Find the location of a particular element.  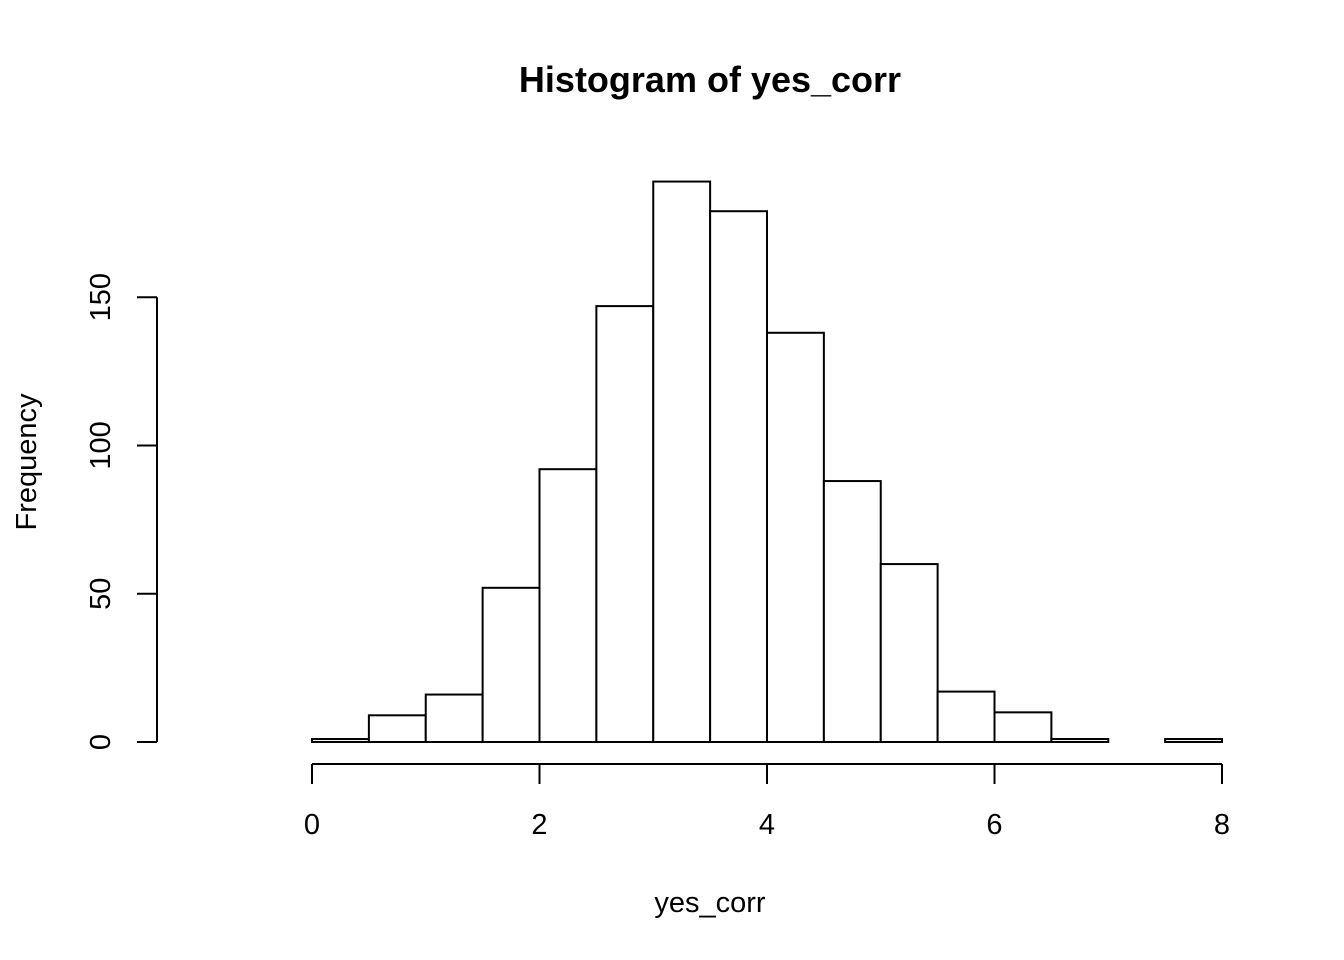

y-tick-label: 100 is located at coordinates (101, 445).